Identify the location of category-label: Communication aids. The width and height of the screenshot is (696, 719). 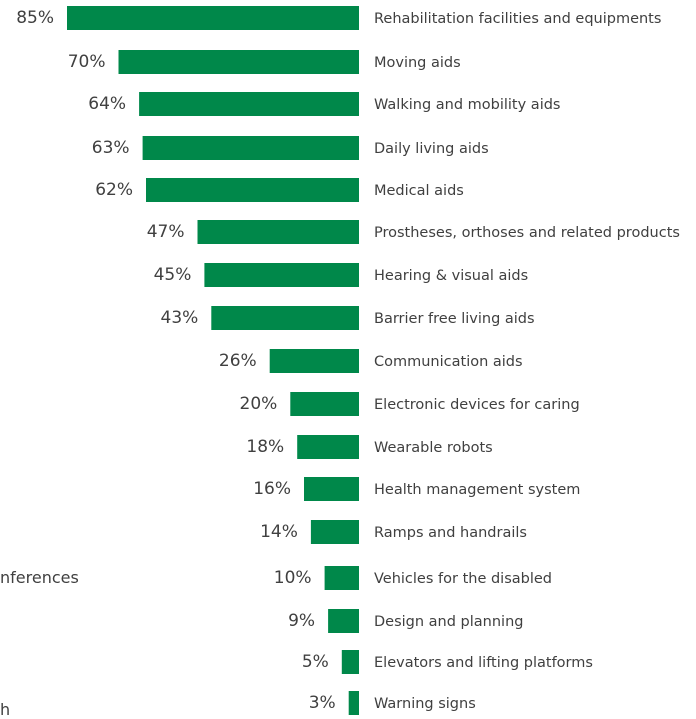
(448, 362).